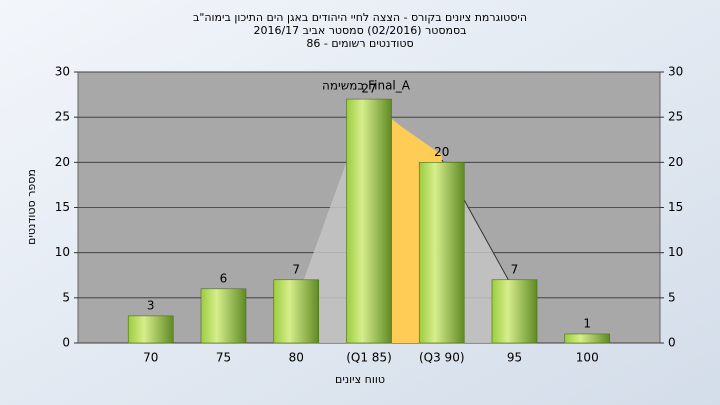 This screenshot has height=405, width=720. I want to click on y-tick-label: 25, so click(62, 117).